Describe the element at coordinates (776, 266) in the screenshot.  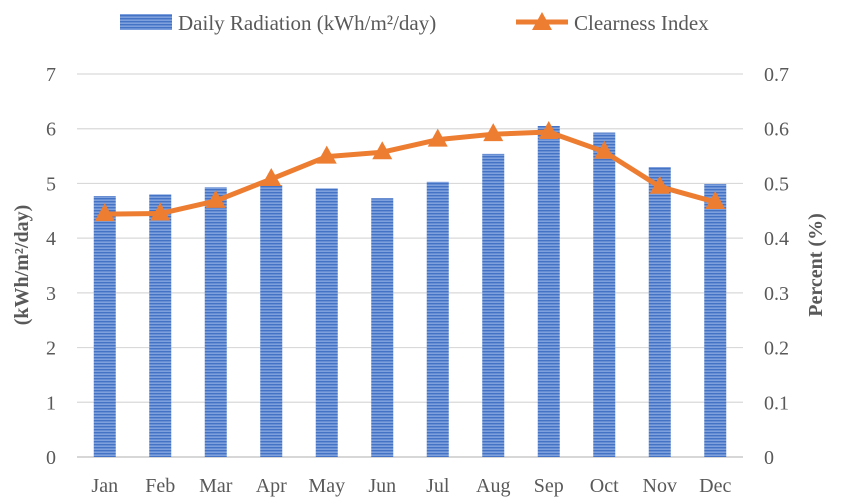
I see `right-axis-ticks: 0 0.1 0.2 0.3 0.4 0.5 0.6 0.7` at that location.